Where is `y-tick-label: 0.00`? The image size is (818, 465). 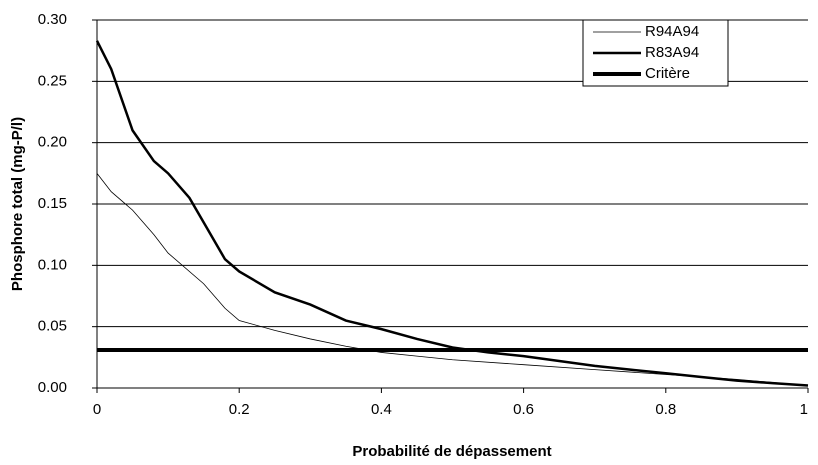 y-tick-label: 0.00 is located at coordinates (52, 387).